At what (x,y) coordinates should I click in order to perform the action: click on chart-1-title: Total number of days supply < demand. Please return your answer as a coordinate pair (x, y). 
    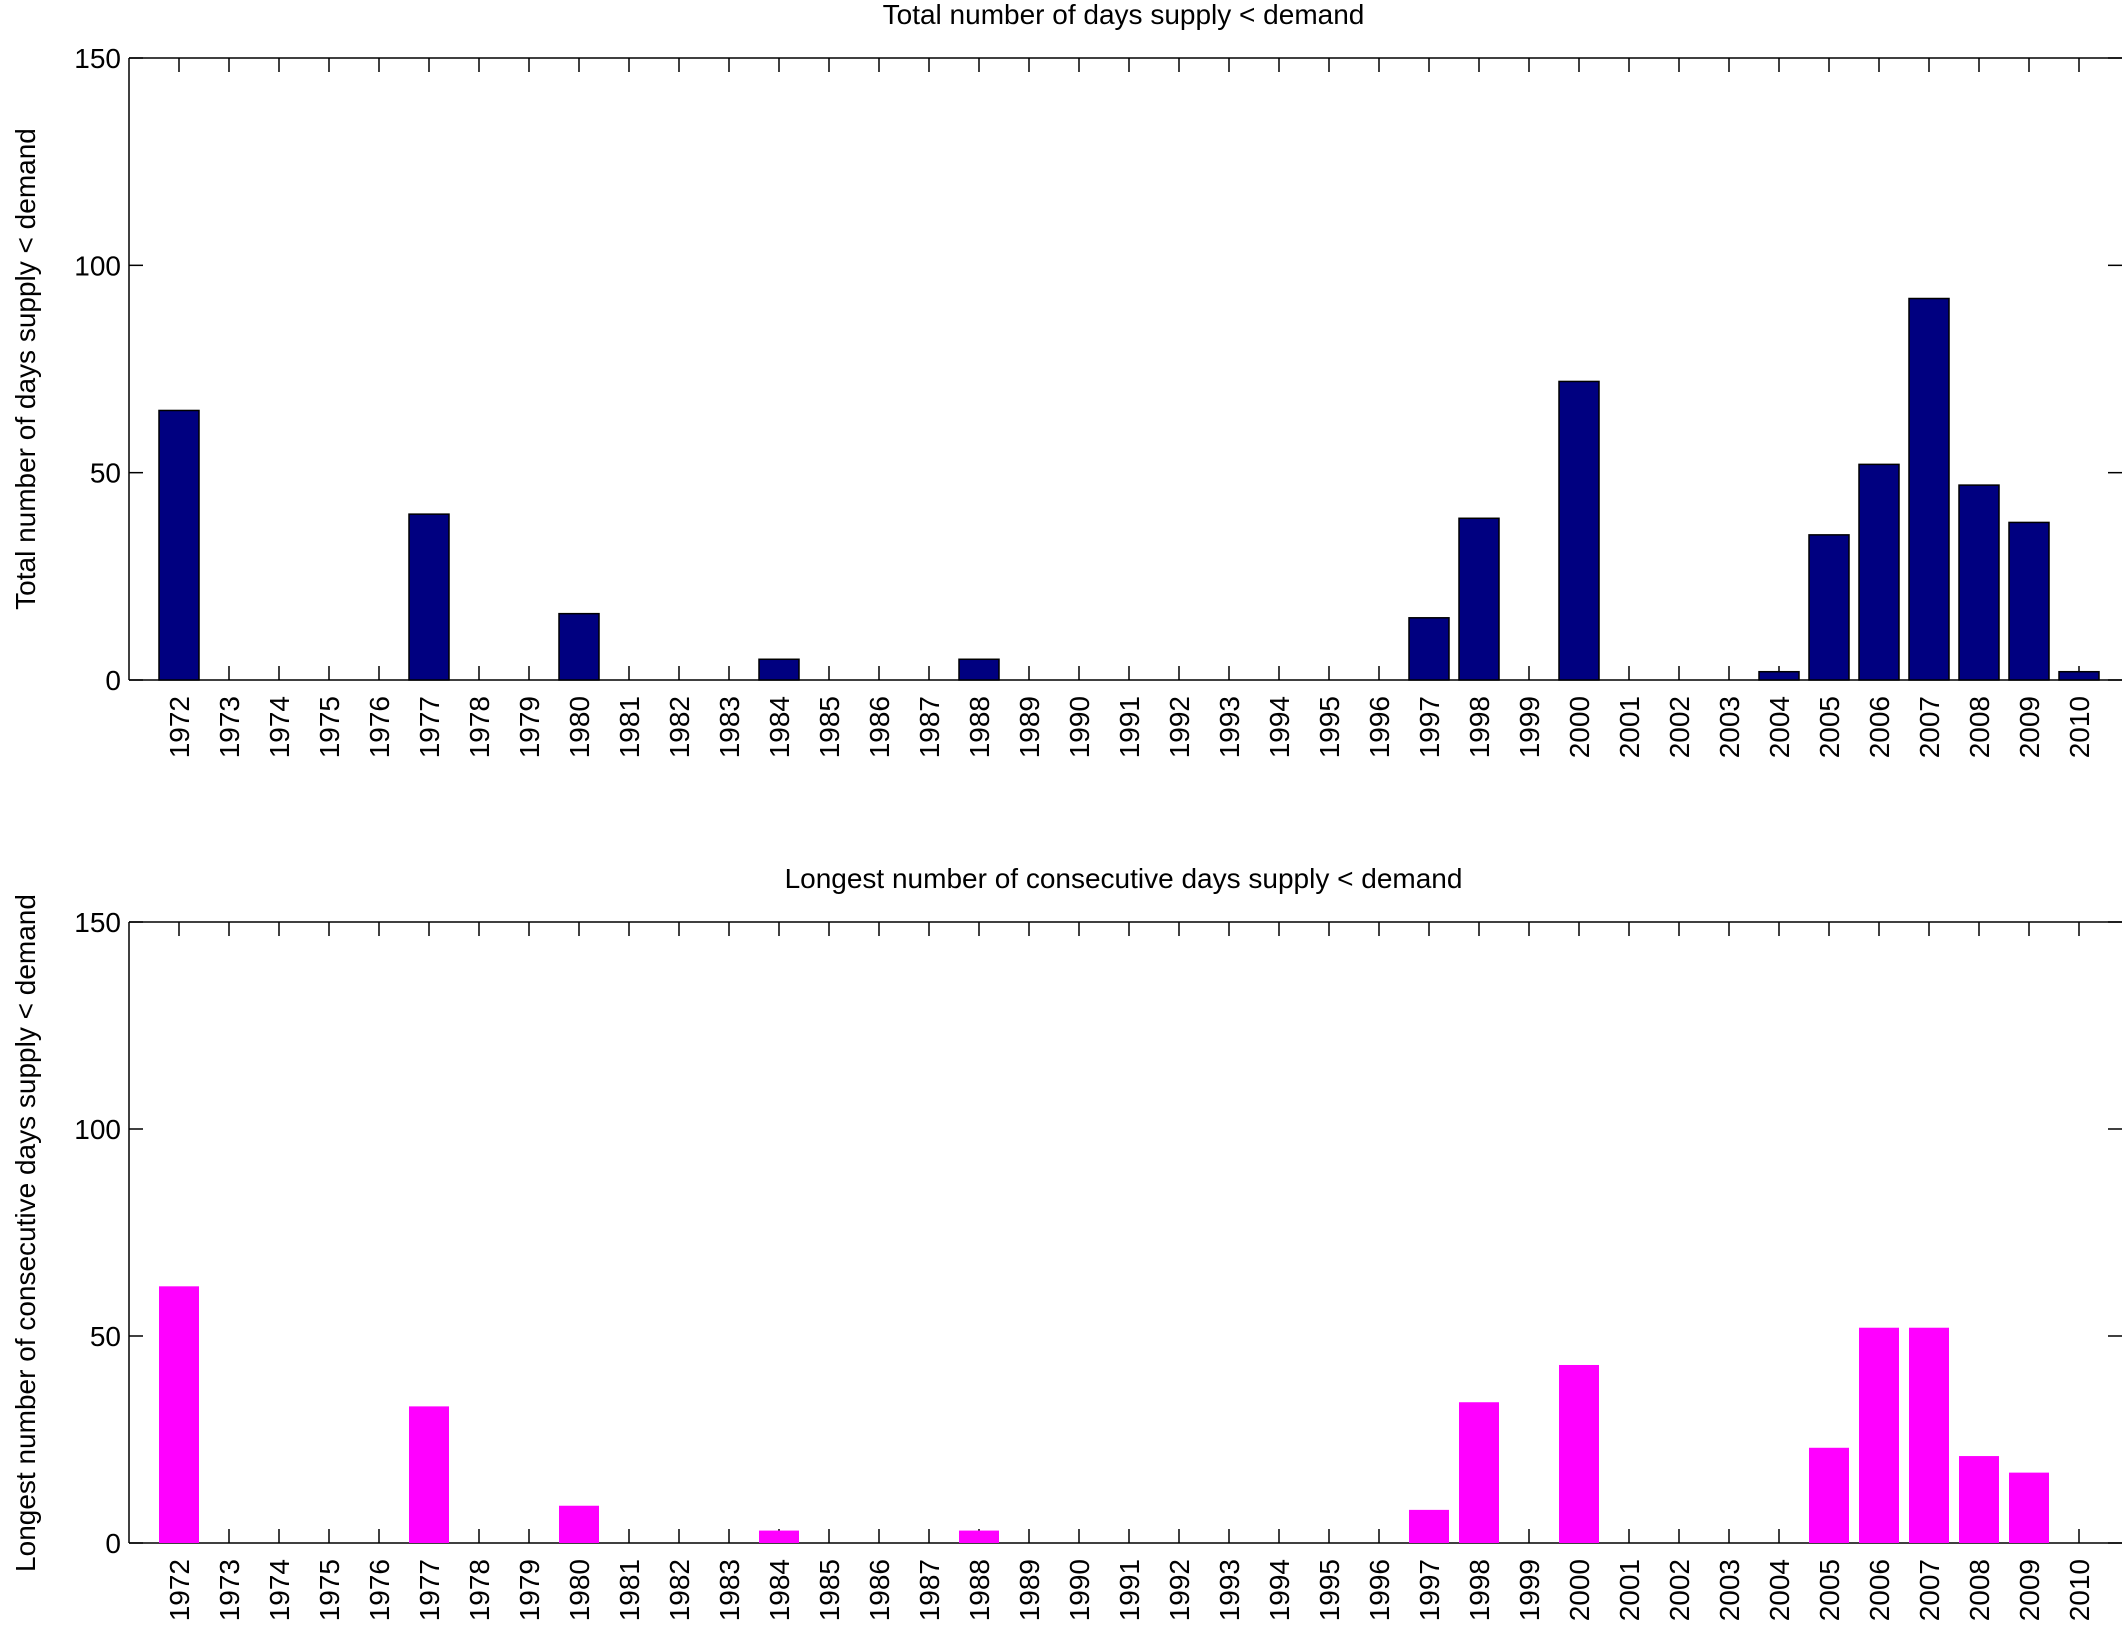
    Looking at the image, I should click on (1124, 15).